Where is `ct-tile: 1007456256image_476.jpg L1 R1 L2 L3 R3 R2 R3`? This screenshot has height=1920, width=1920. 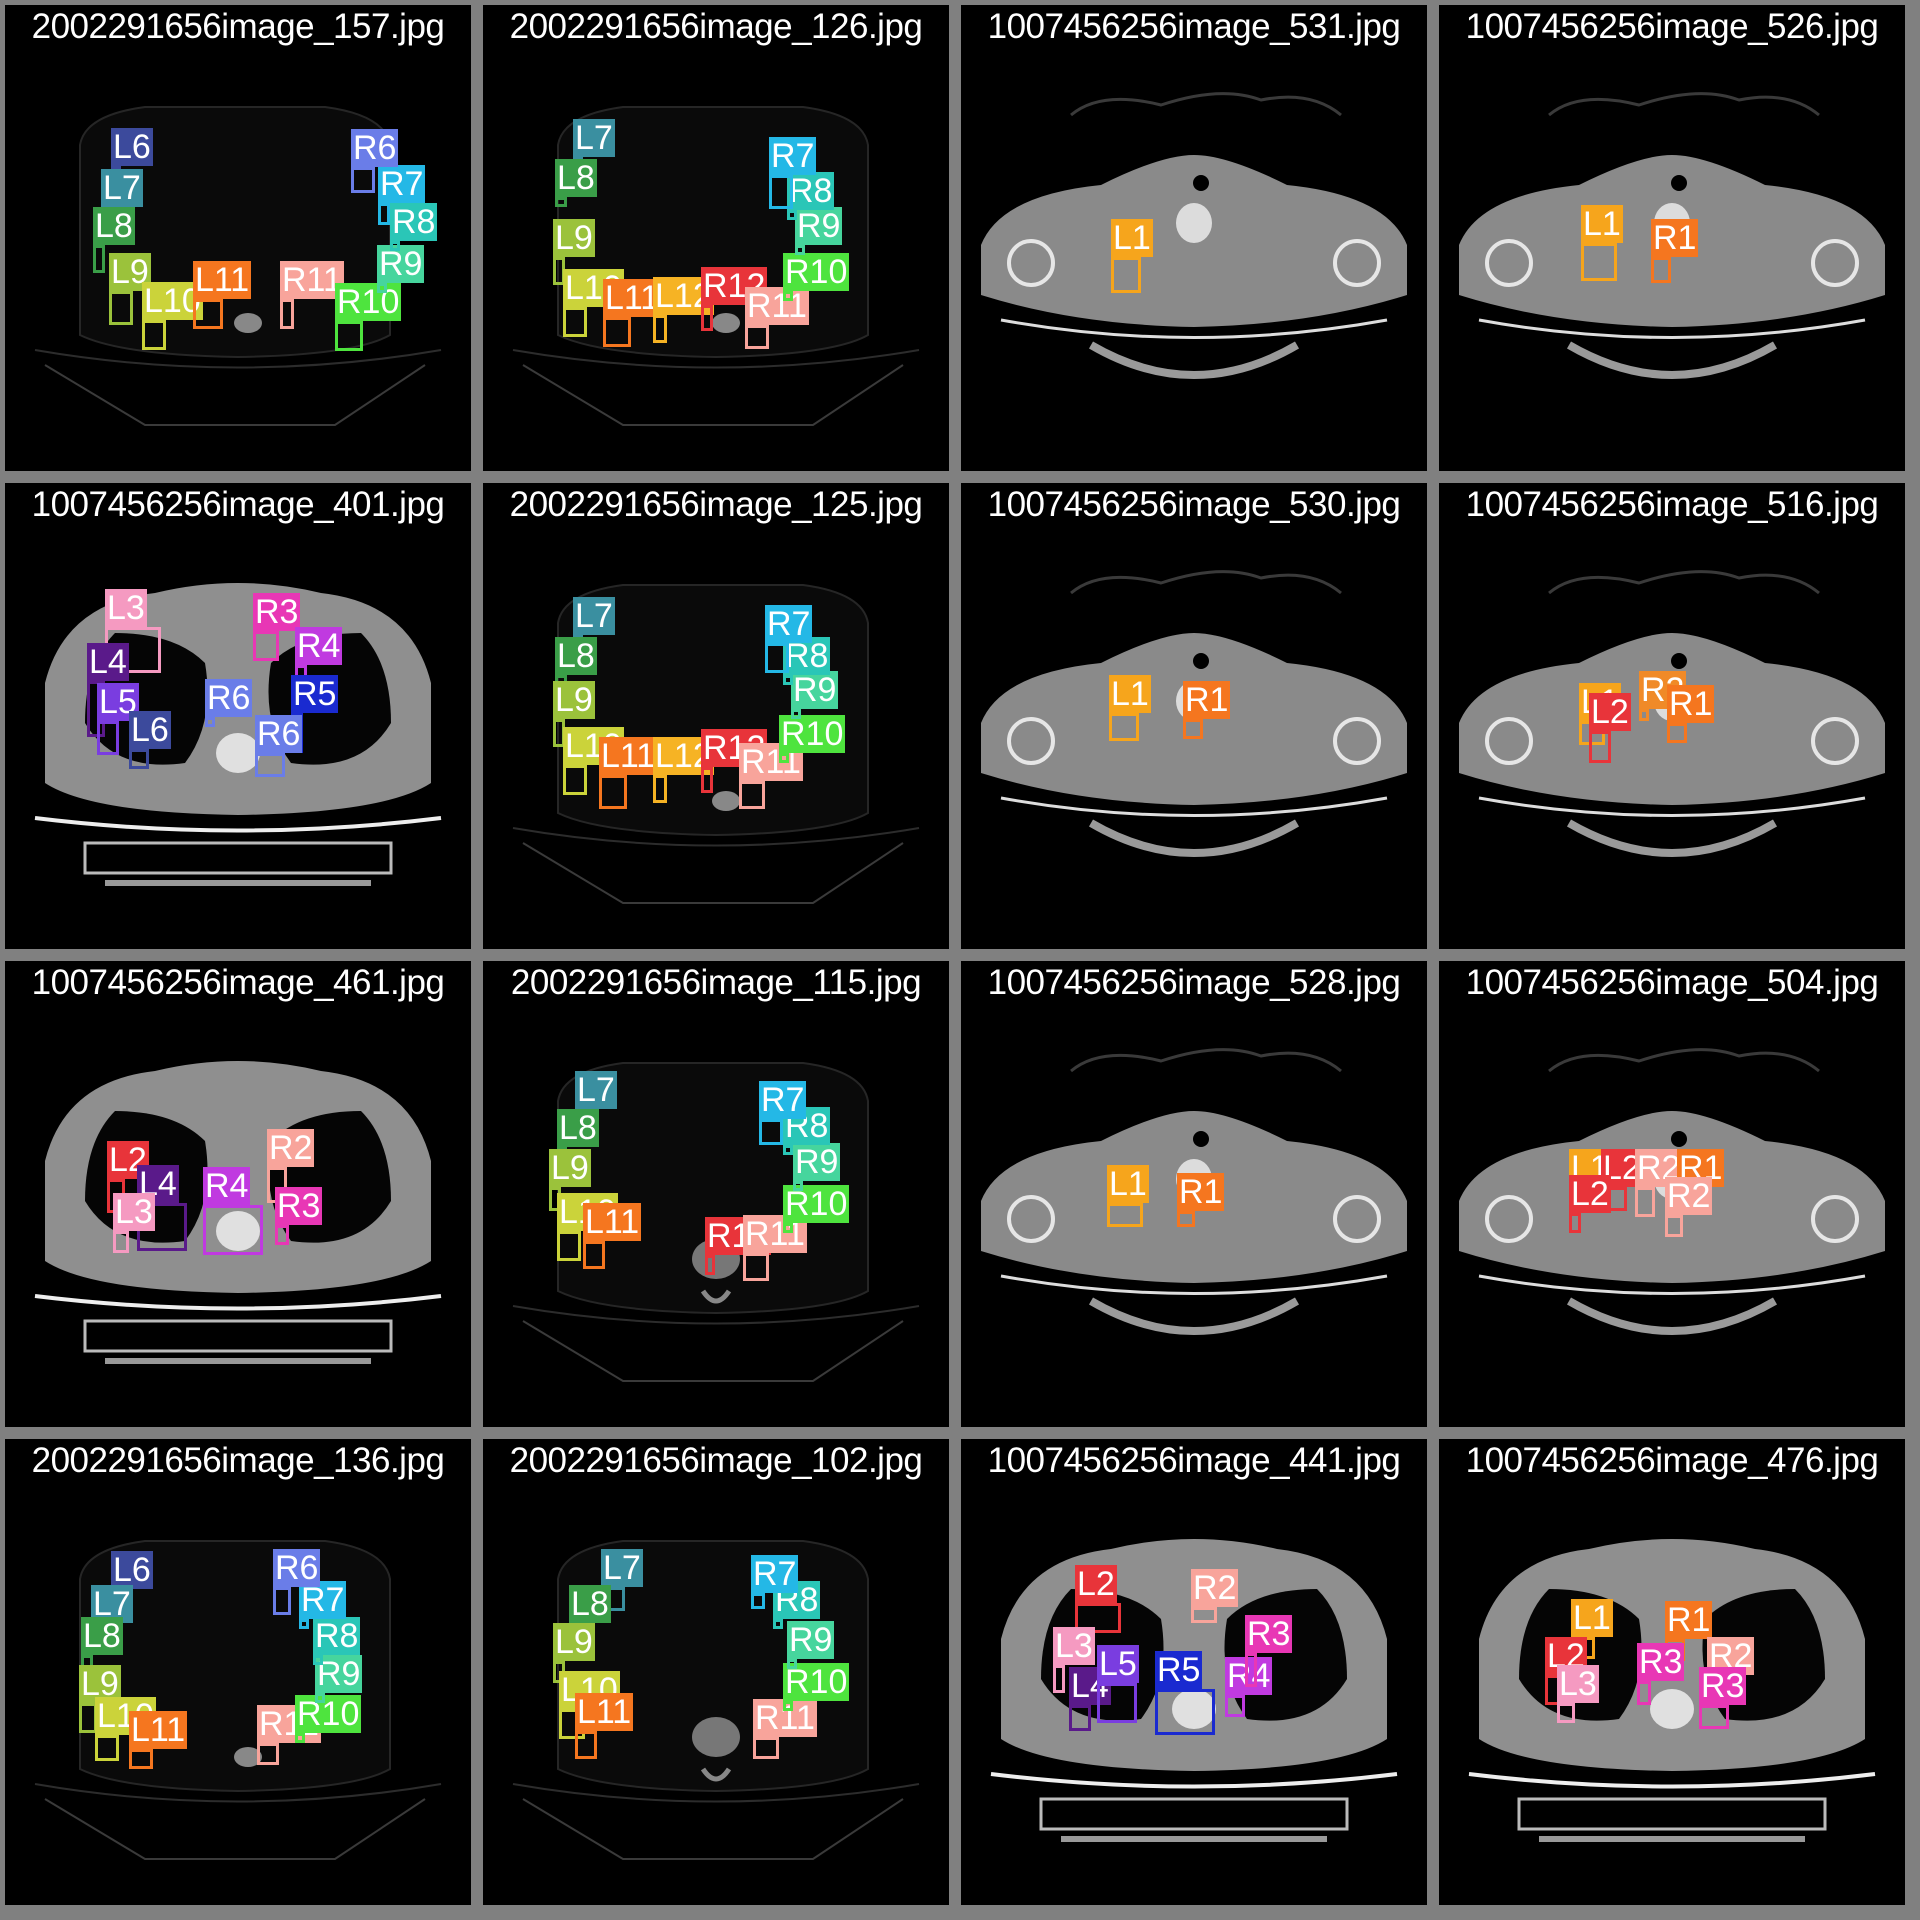 ct-tile: 1007456256image_476.jpg L1 R1 L2 L3 R3 R2 R3 is located at coordinates (1672, 1672).